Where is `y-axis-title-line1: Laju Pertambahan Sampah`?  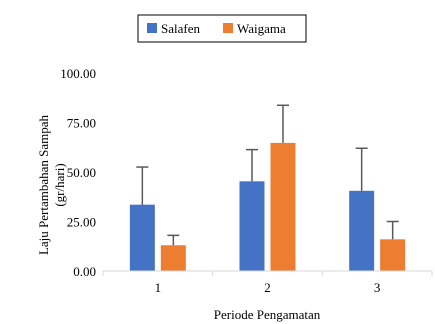
y-axis-title-line1: Laju Pertambahan Sampah is located at coordinates (43, 184).